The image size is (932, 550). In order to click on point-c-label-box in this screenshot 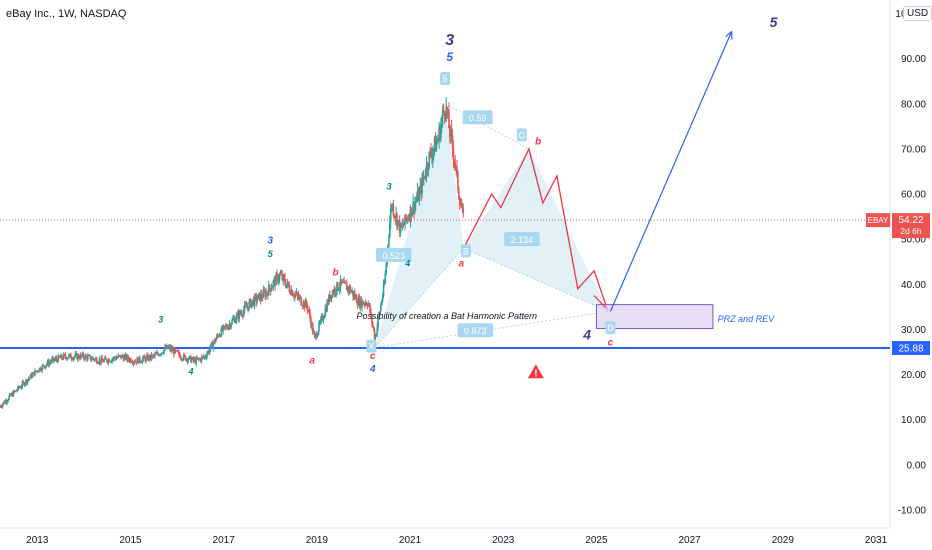, I will do `click(521, 135)`.